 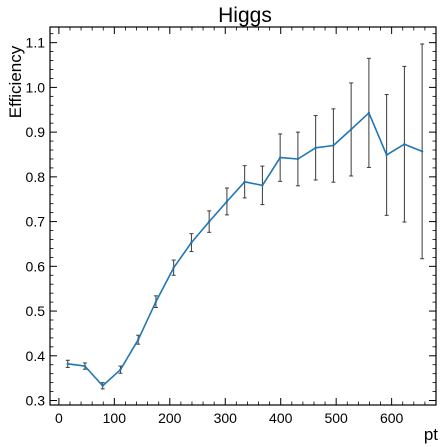 I want to click on x-tick-label: 400, so click(x=281, y=418).